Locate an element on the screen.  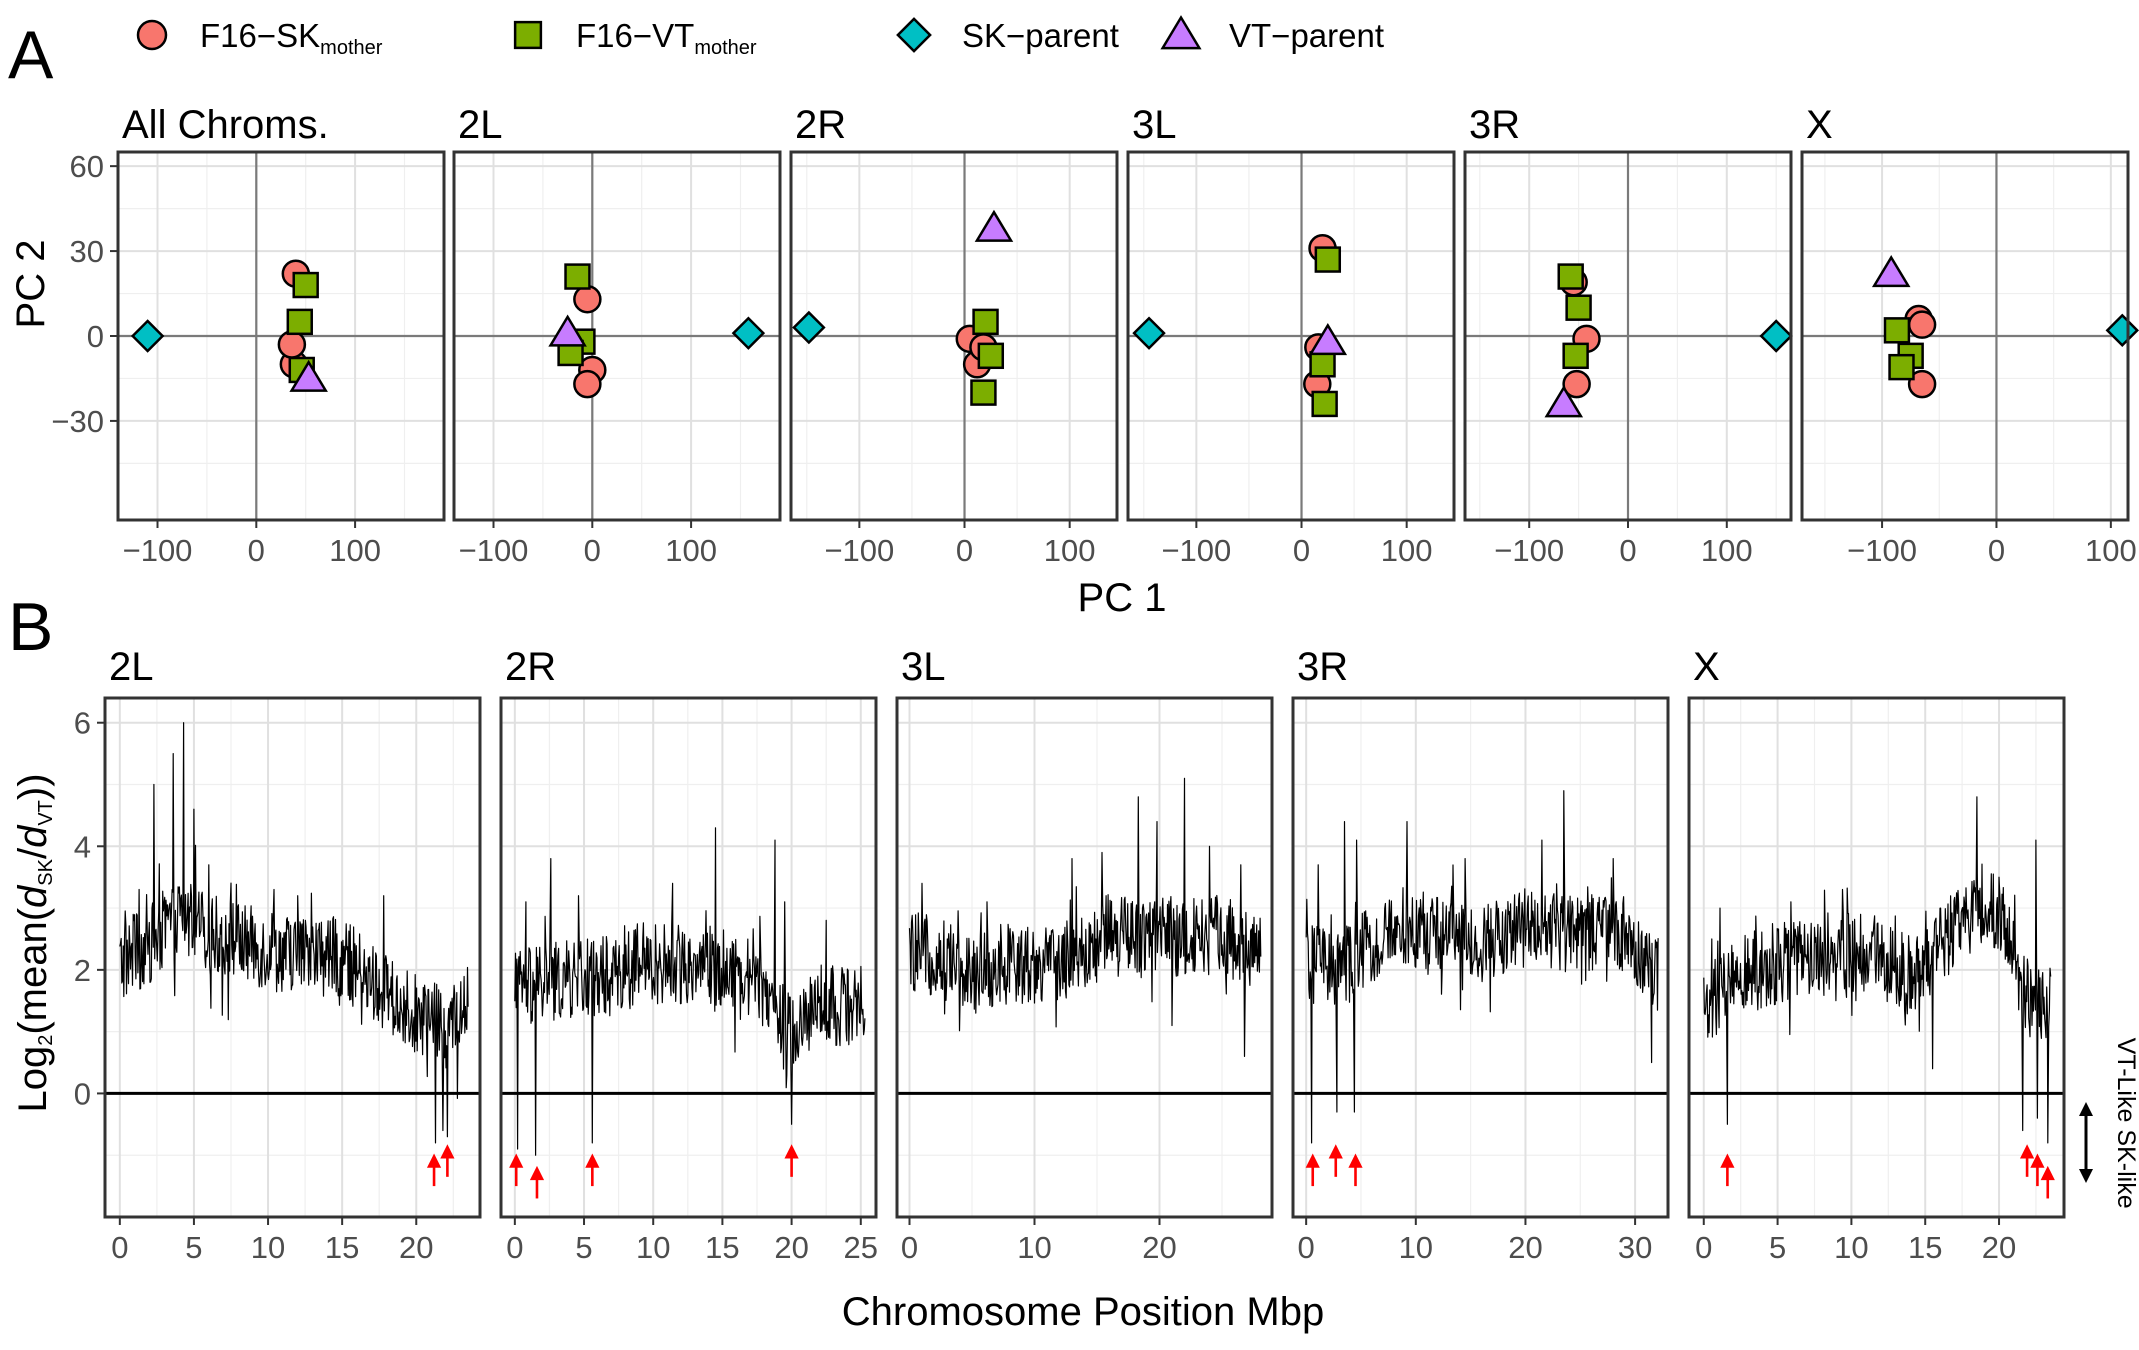
legend-label-base: F16−SK is located at coordinates (260, 35).